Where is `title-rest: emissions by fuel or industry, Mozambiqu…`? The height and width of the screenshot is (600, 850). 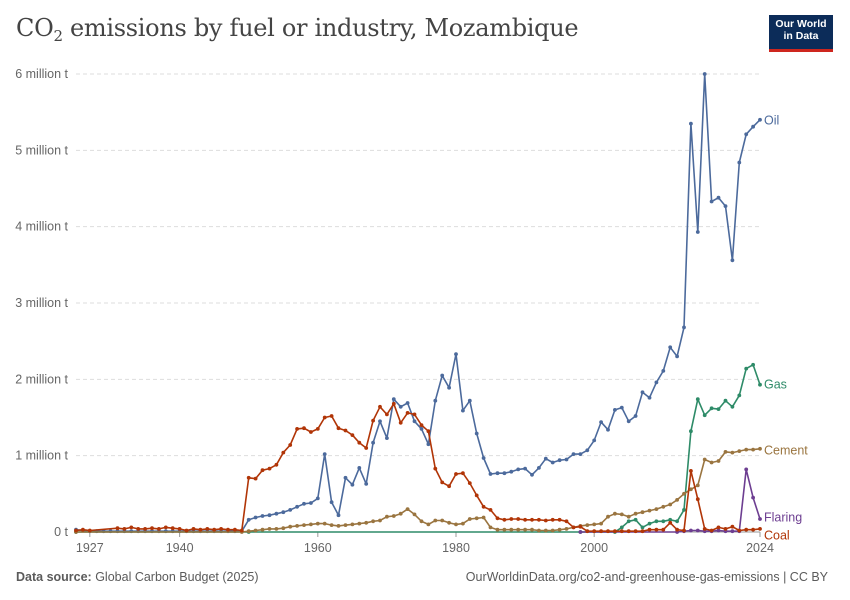
title-rest: emissions by fuel or industry, Mozambiqu… is located at coordinates (320, 28).